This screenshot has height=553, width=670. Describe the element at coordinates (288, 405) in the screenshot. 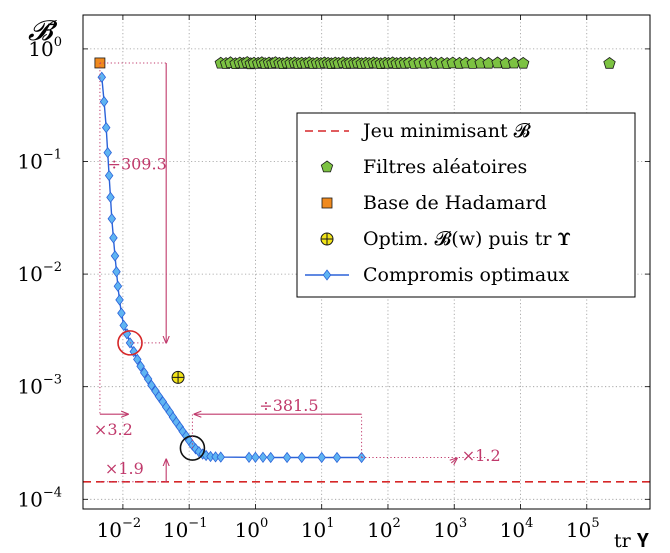

I see `ratio-label: ÷381.5` at that location.